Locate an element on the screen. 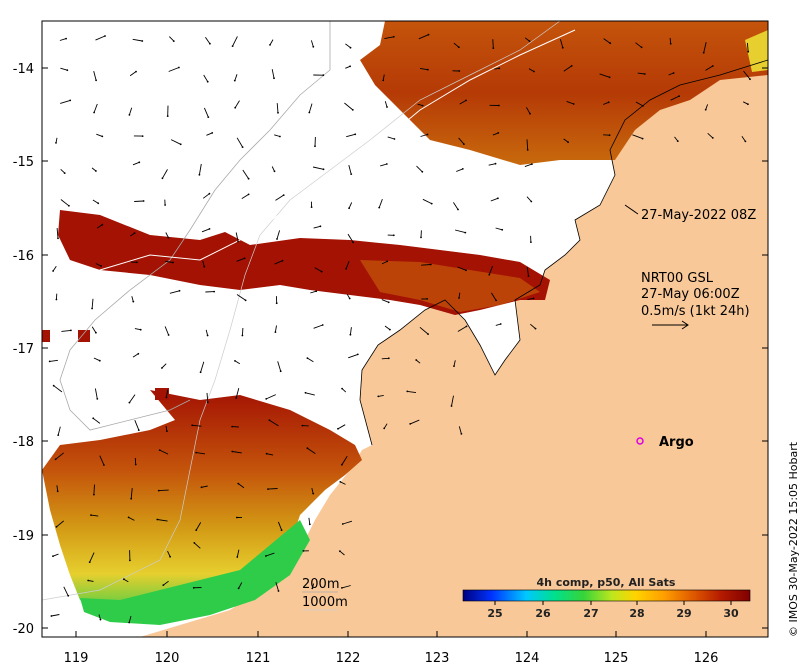  current-title: NRT00 GSL is located at coordinates (677, 278).